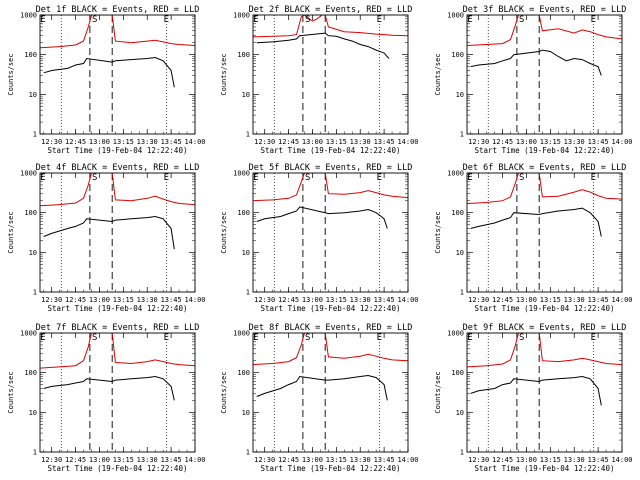 The height and width of the screenshot is (480, 640). I want to click on panel-title: Det 1f BLACK = Events, RED = LLD, so click(118, 10).